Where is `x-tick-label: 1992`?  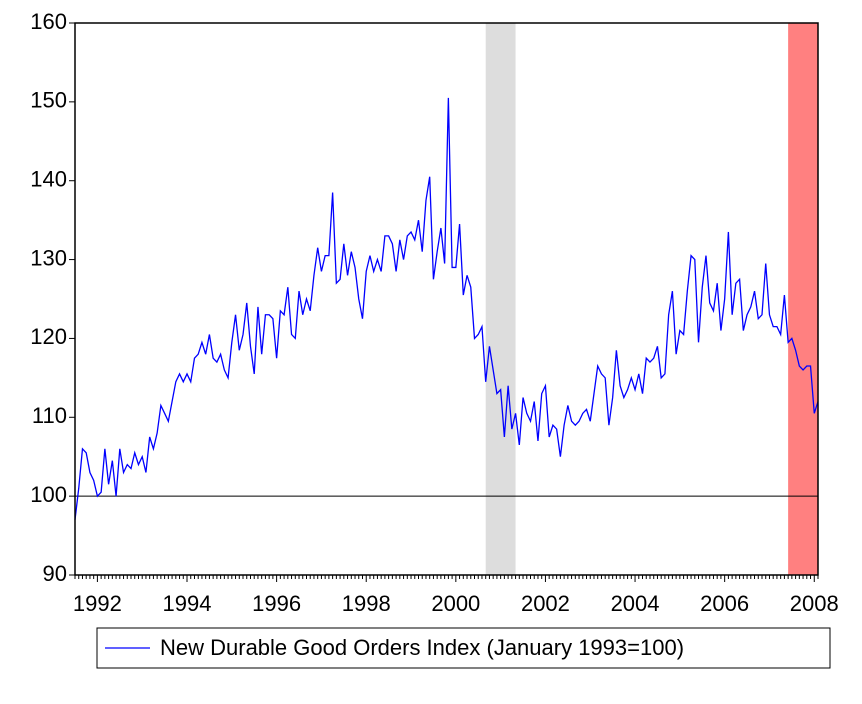 x-tick-label: 1992 is located at coordinates (97, 603).